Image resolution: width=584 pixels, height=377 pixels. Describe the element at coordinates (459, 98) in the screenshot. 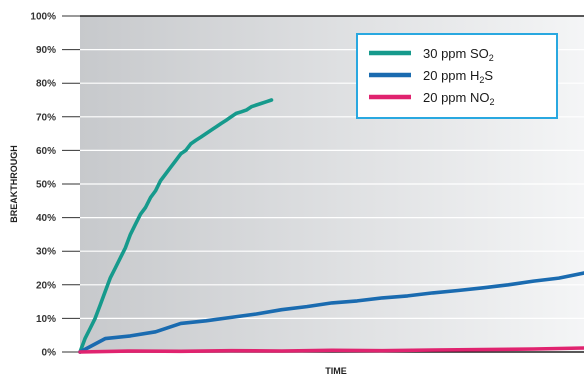

I see `legend-label: 20 ppm NO2` at that location.